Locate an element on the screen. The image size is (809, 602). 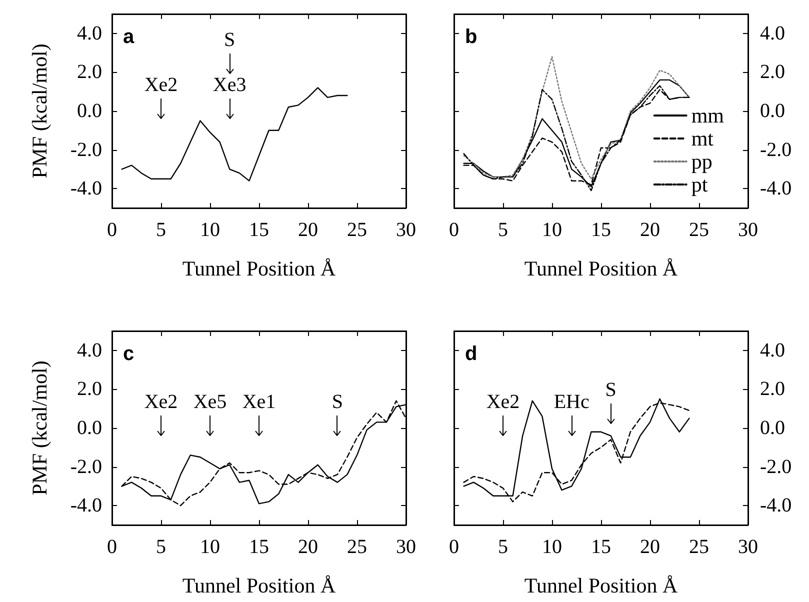
legend-label: mt is located at coordinates (702, 138).